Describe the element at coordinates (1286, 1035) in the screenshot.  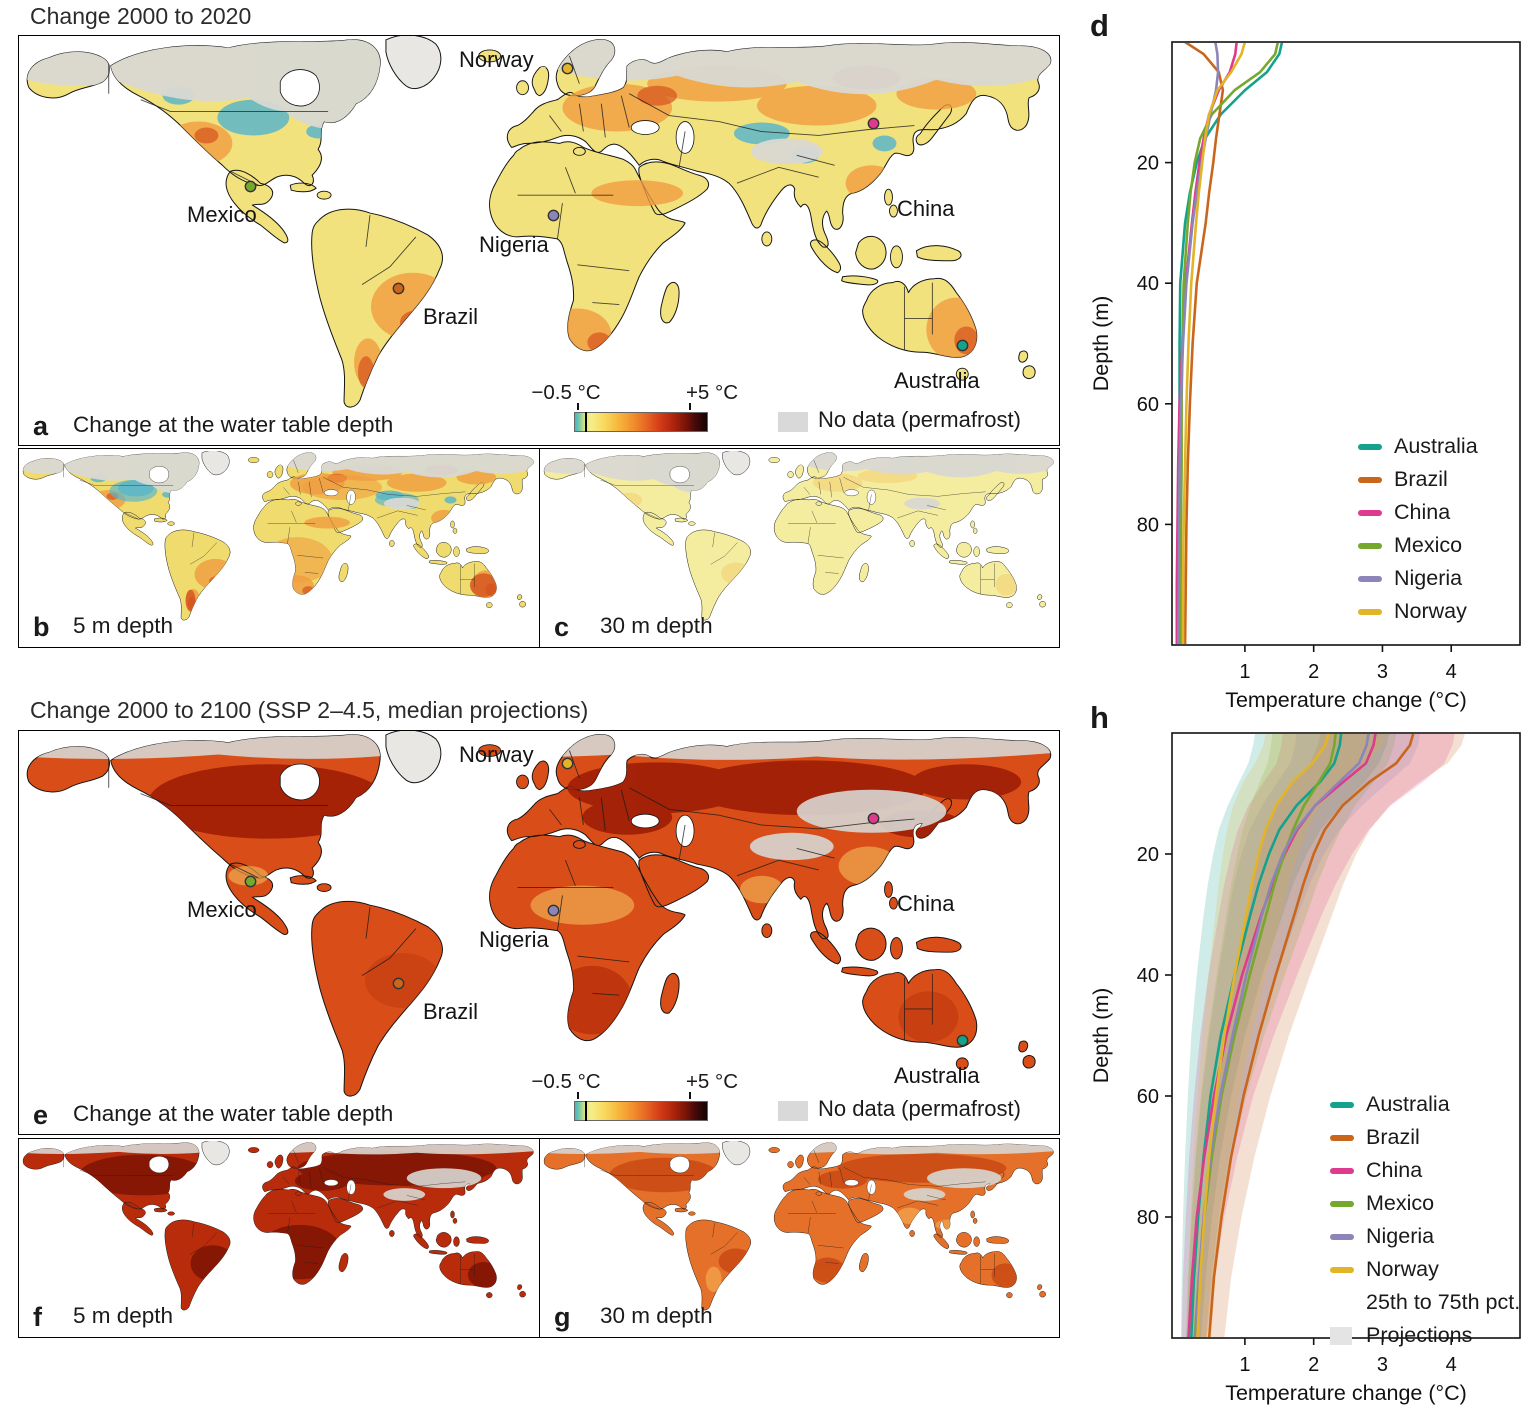
I see `norway-projection-band` at that location.